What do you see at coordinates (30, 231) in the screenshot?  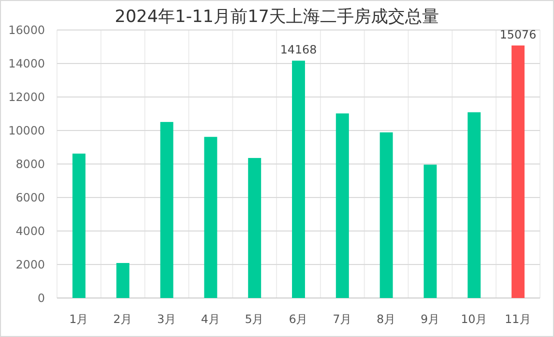 I see `y-tick-label: 4000` at bounding box center [30, 231].